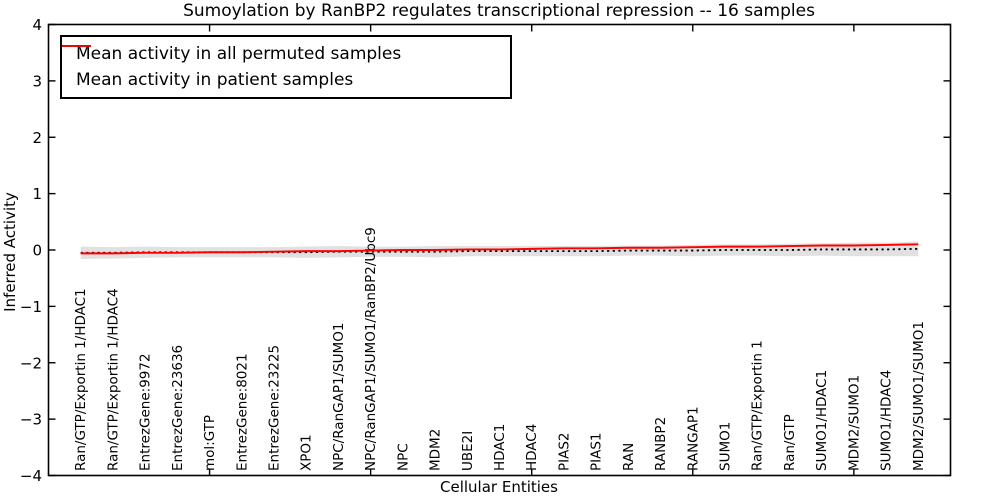 The width and height of the screenshot is (1000, 500). I want to click on x-tick-label: SUMO1, so click(726, 446).